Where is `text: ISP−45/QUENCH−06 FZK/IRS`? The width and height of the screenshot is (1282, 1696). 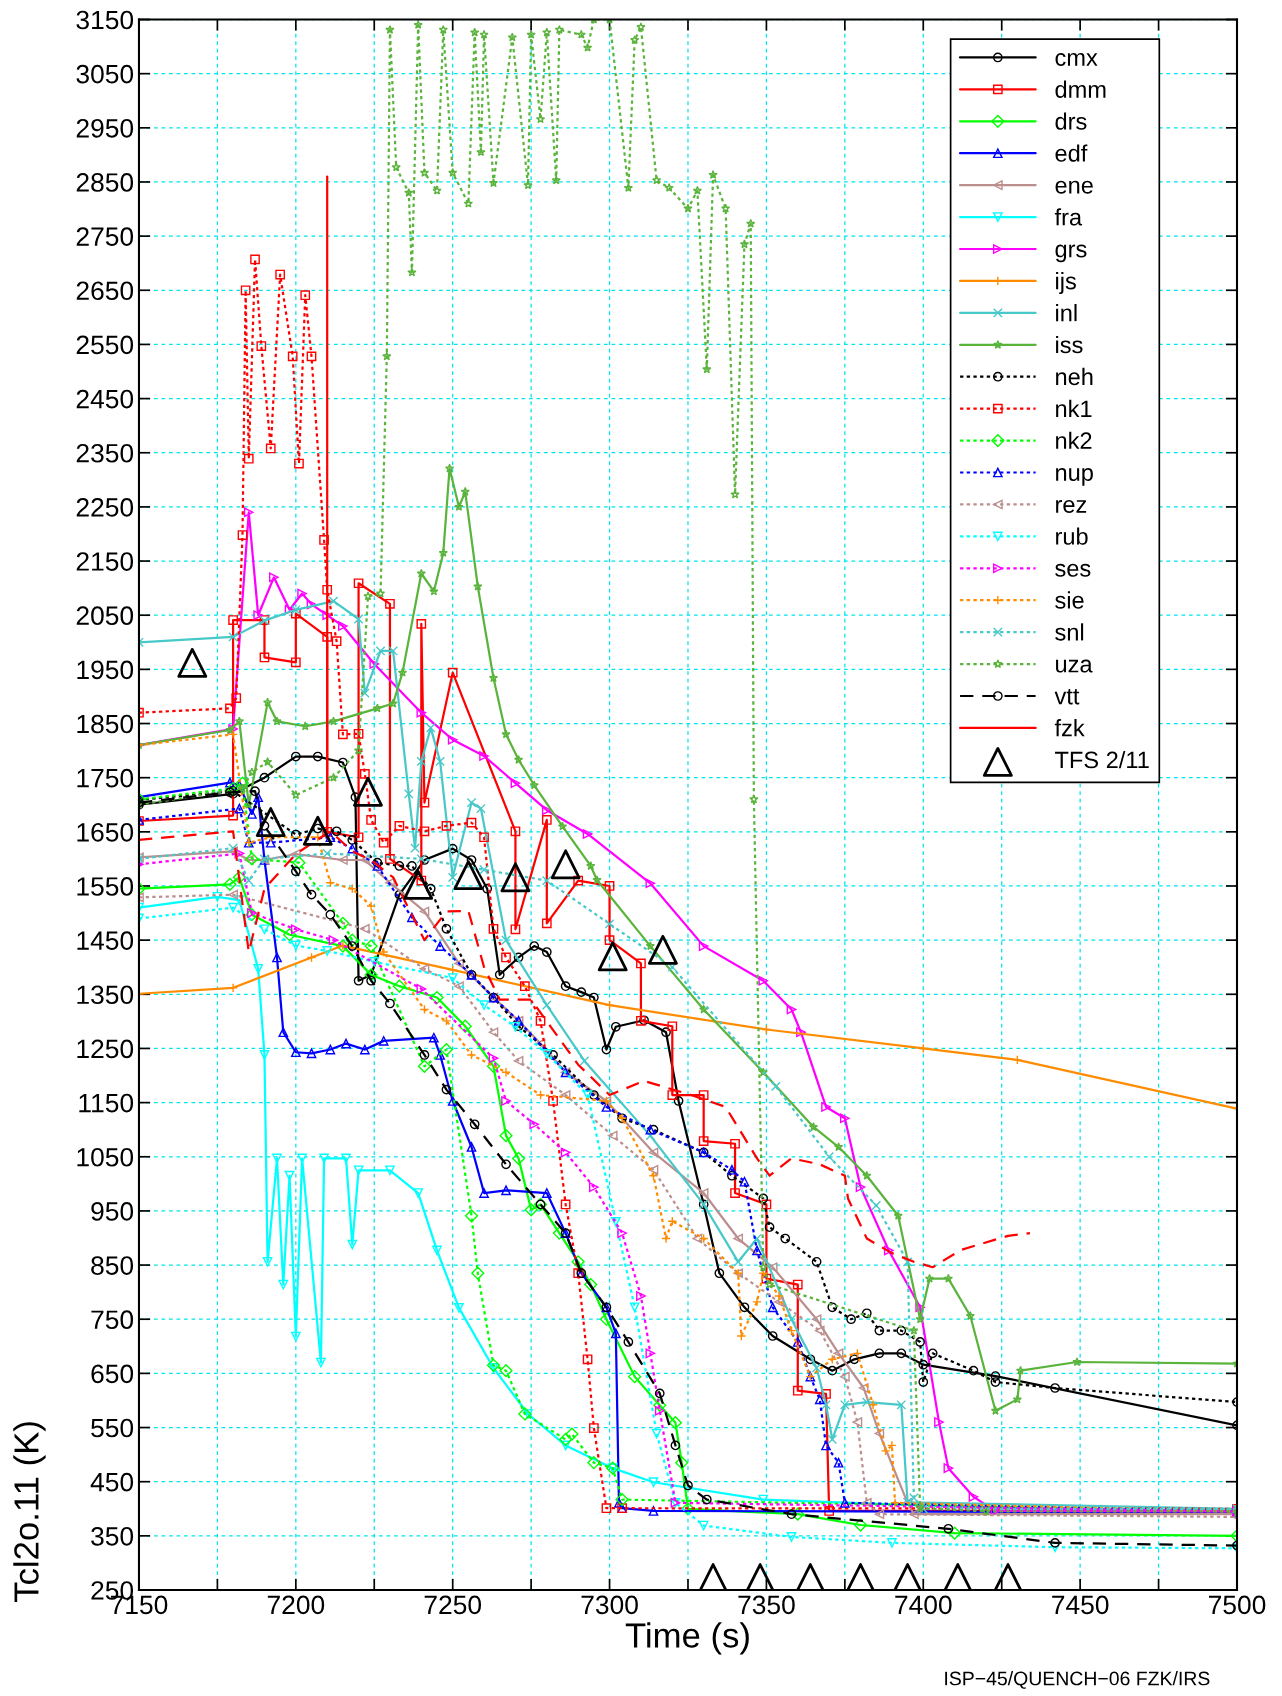 text: ISP−45/QUENCH−06 FZK/IRS is located at coordinates (1077, 1680).